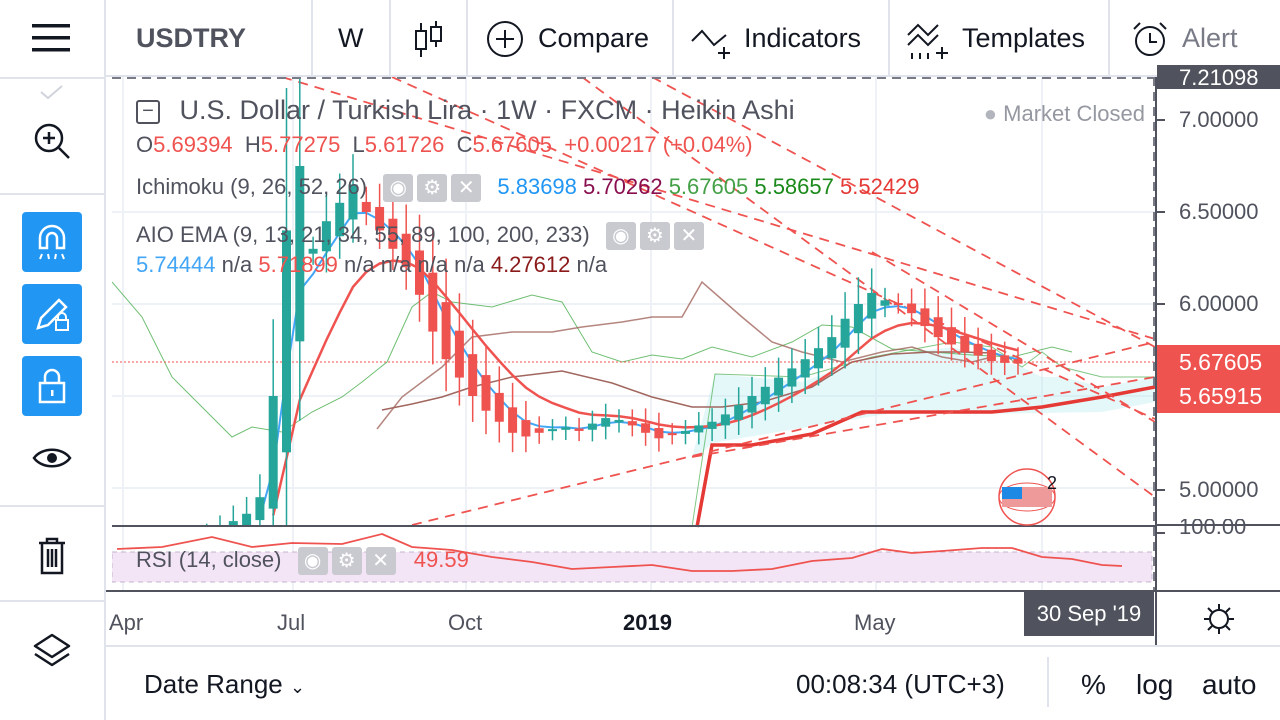 The height and width of the screenshot is (720, 1280). What do you see at coordinates (1213, 529) in the screenshot?
I see `rsi-tick: 100.00` at bounding box center [1213, 529].